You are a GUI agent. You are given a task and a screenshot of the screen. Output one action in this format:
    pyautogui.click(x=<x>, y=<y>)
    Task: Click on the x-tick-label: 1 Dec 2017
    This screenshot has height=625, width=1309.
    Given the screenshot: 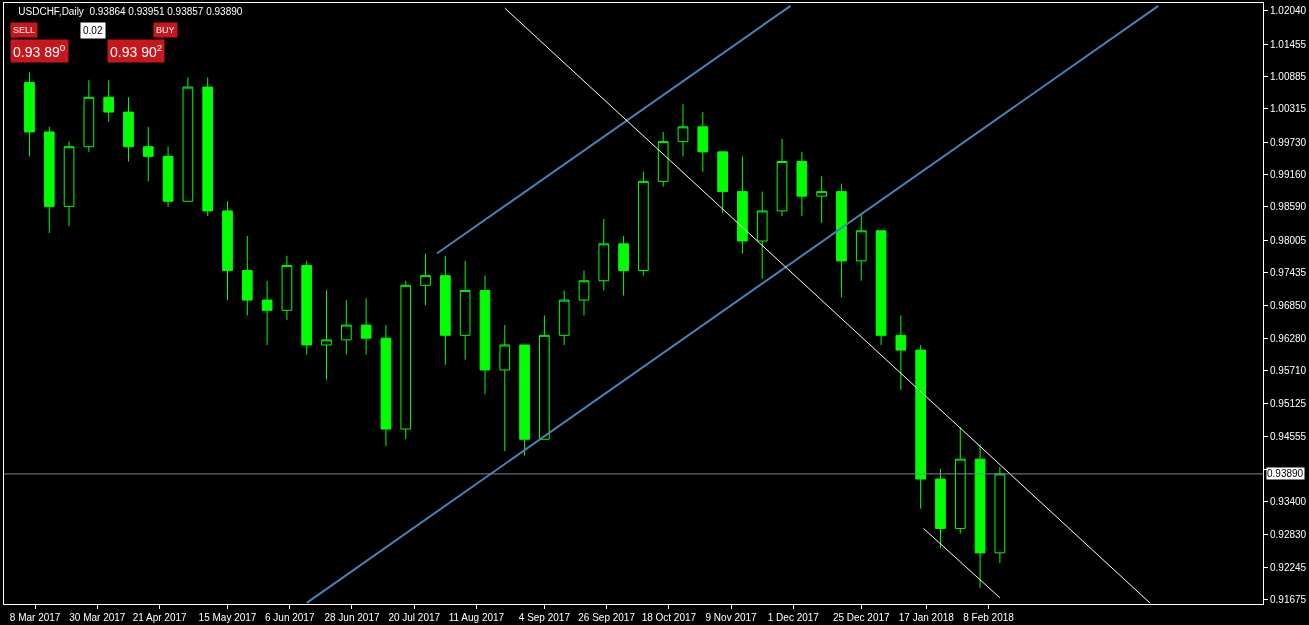 What is the action you would take?
    pyautogui.click(x=793, y=617)
    